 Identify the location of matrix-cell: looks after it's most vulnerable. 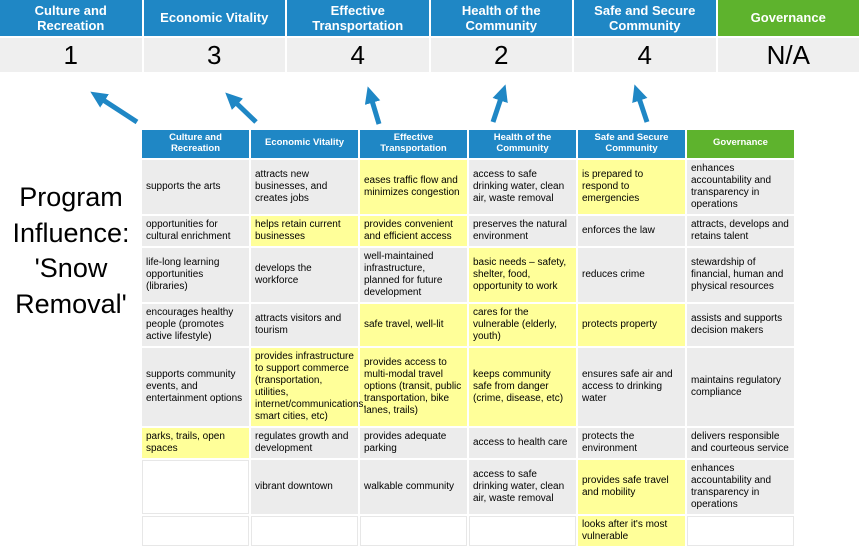
(631, 531).